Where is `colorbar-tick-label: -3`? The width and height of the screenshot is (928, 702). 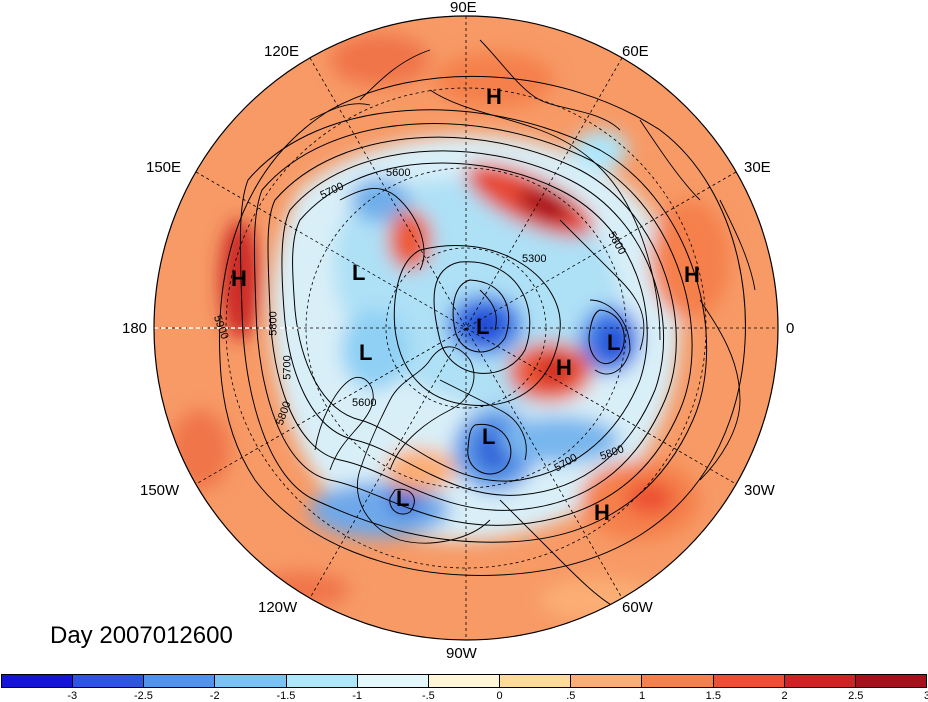
colorbar-tick-label: -3 is located at coordinates (72, 696).